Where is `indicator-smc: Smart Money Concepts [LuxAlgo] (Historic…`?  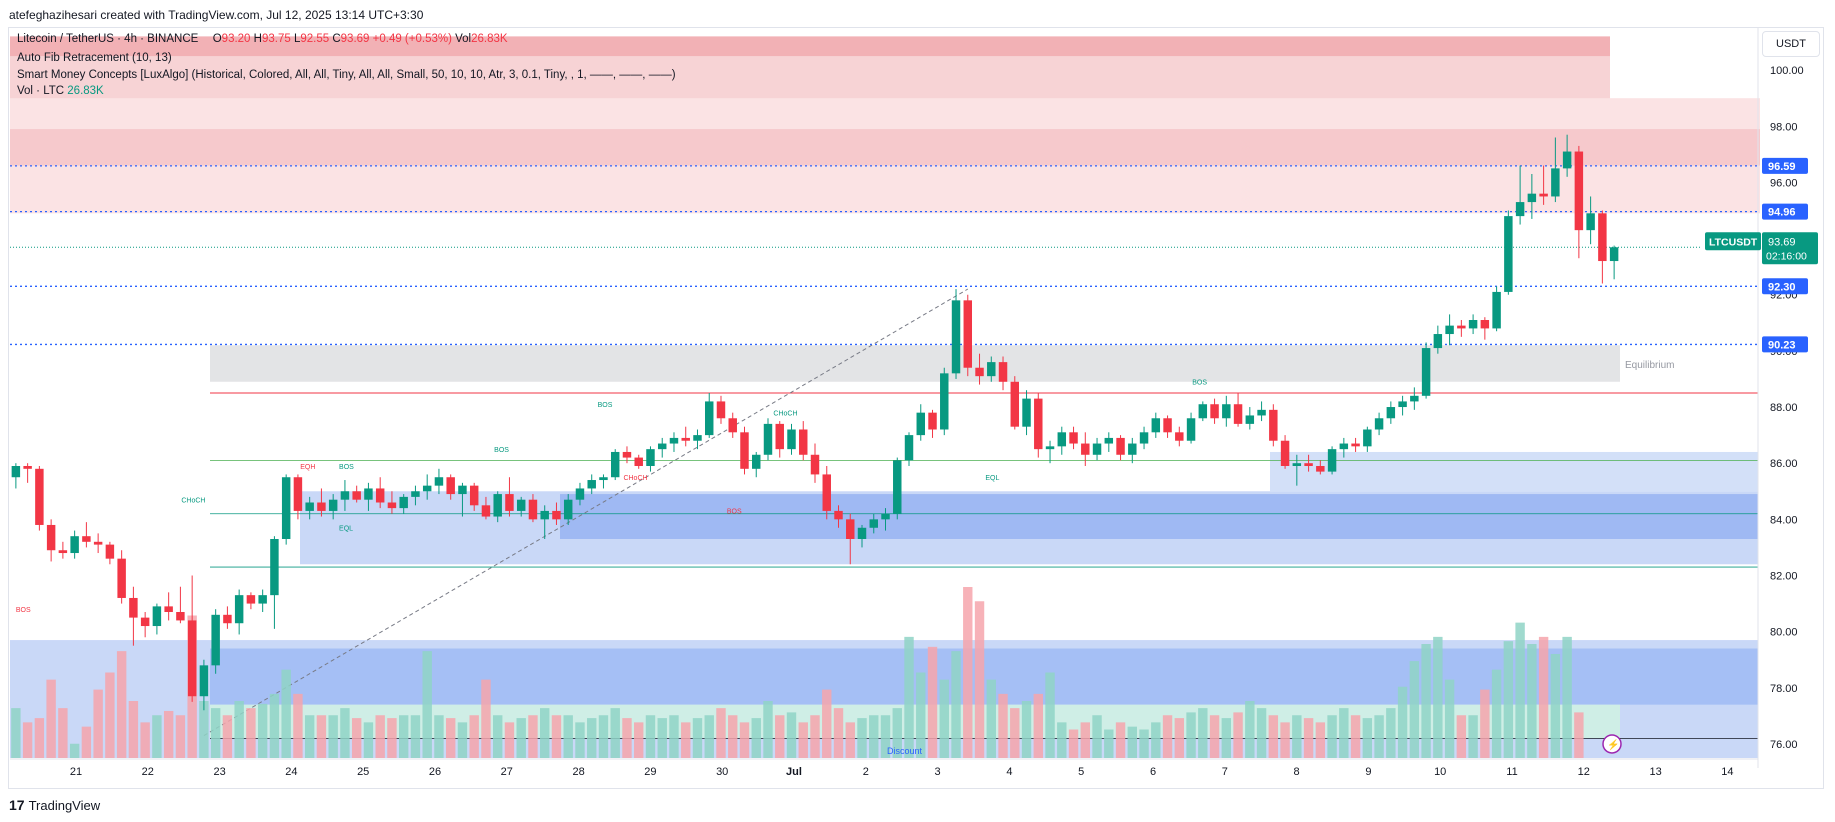
indicator-smc: Smart Money Concepts [LuxAlgo] (Historic… is located at coordinates (346, 75).